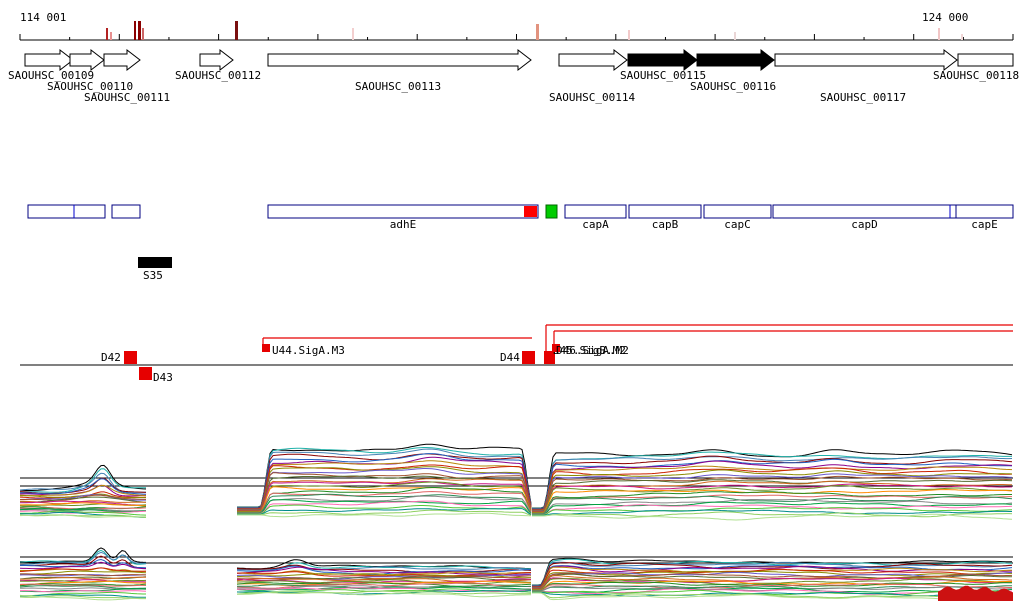  I want to click on tss-marker-D44, so click(528, 357).